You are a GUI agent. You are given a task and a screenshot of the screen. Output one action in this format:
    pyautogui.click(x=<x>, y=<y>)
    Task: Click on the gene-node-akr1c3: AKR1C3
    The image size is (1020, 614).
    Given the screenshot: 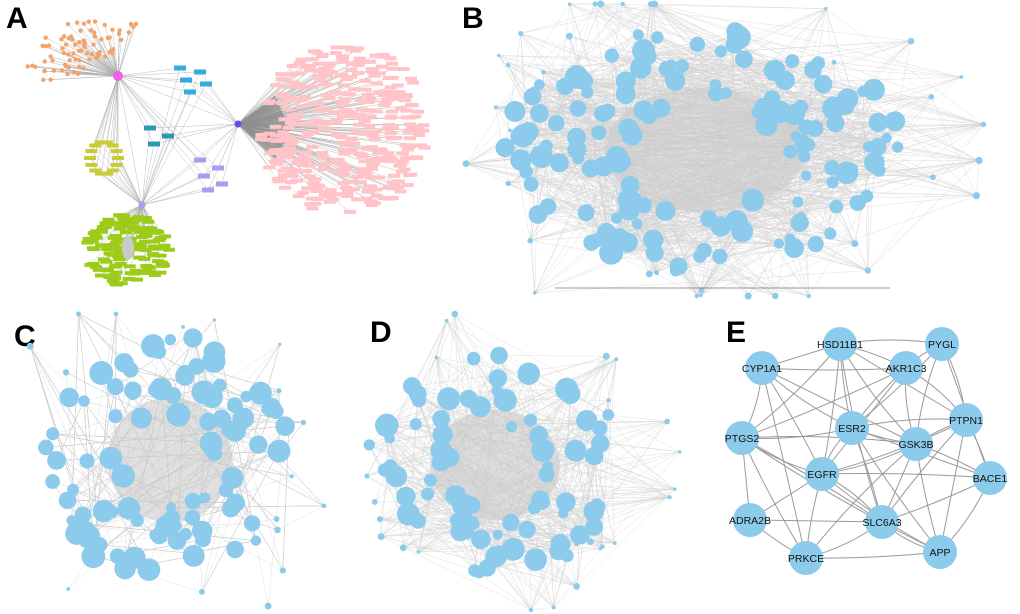 What is the action you would take?
    pyautogui.click(x=906, y=368)
    